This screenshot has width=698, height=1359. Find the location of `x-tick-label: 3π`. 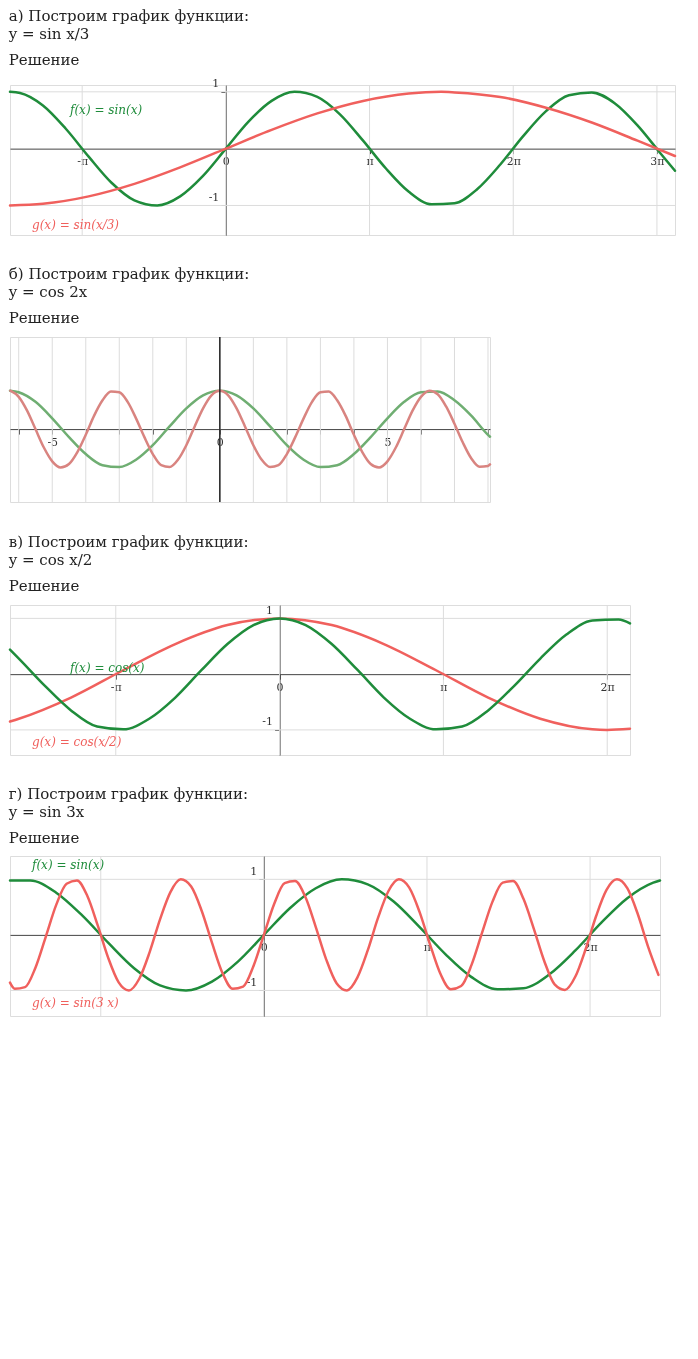

x-tick-label: 3π is located at coordinates (657, 162).